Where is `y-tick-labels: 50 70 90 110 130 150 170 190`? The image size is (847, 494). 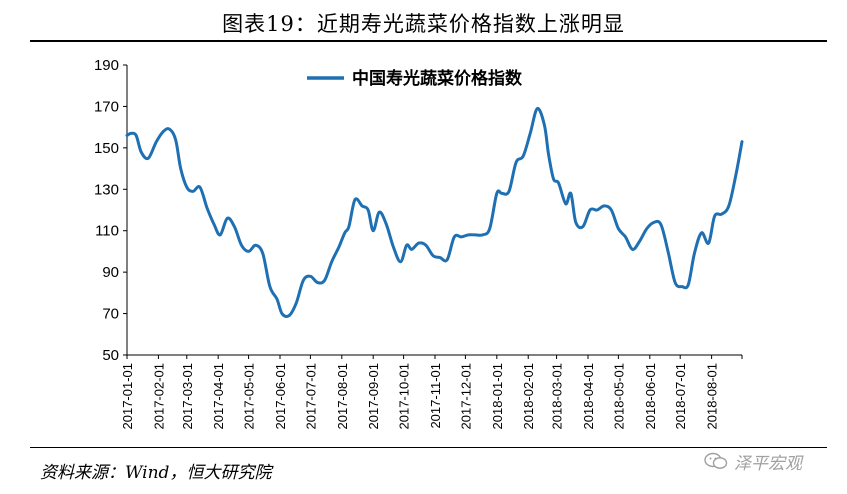
y-tick-labels: 50 70 90 110 130 150 170 190 is located at coordinates (106, 210).